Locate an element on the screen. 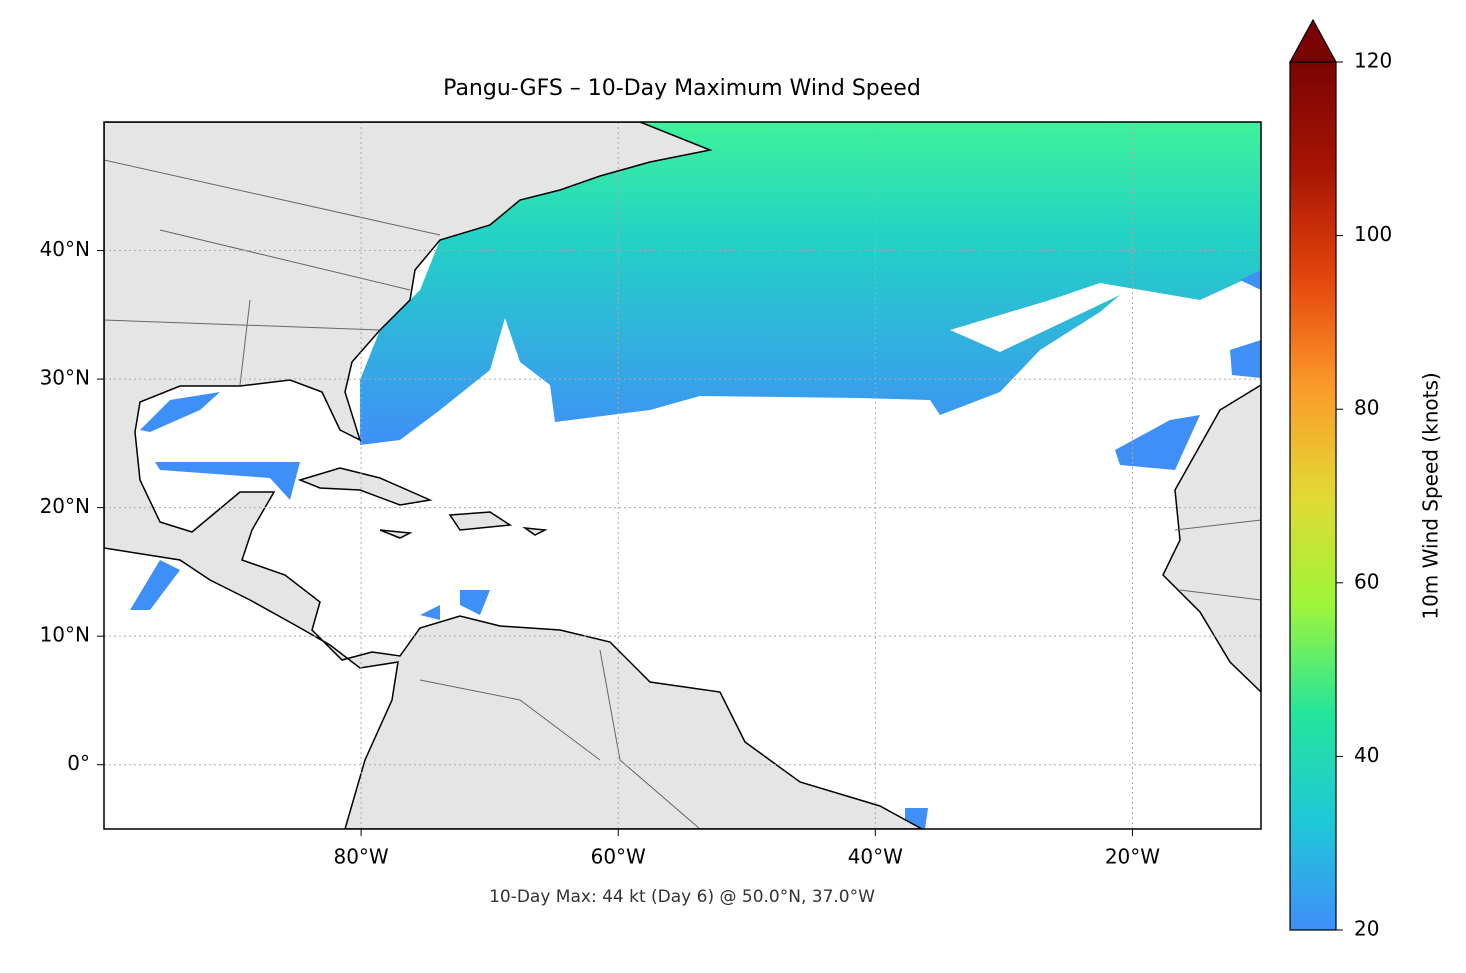  colorbar-tick-label: 100 is located at coordinates (1373, 234).